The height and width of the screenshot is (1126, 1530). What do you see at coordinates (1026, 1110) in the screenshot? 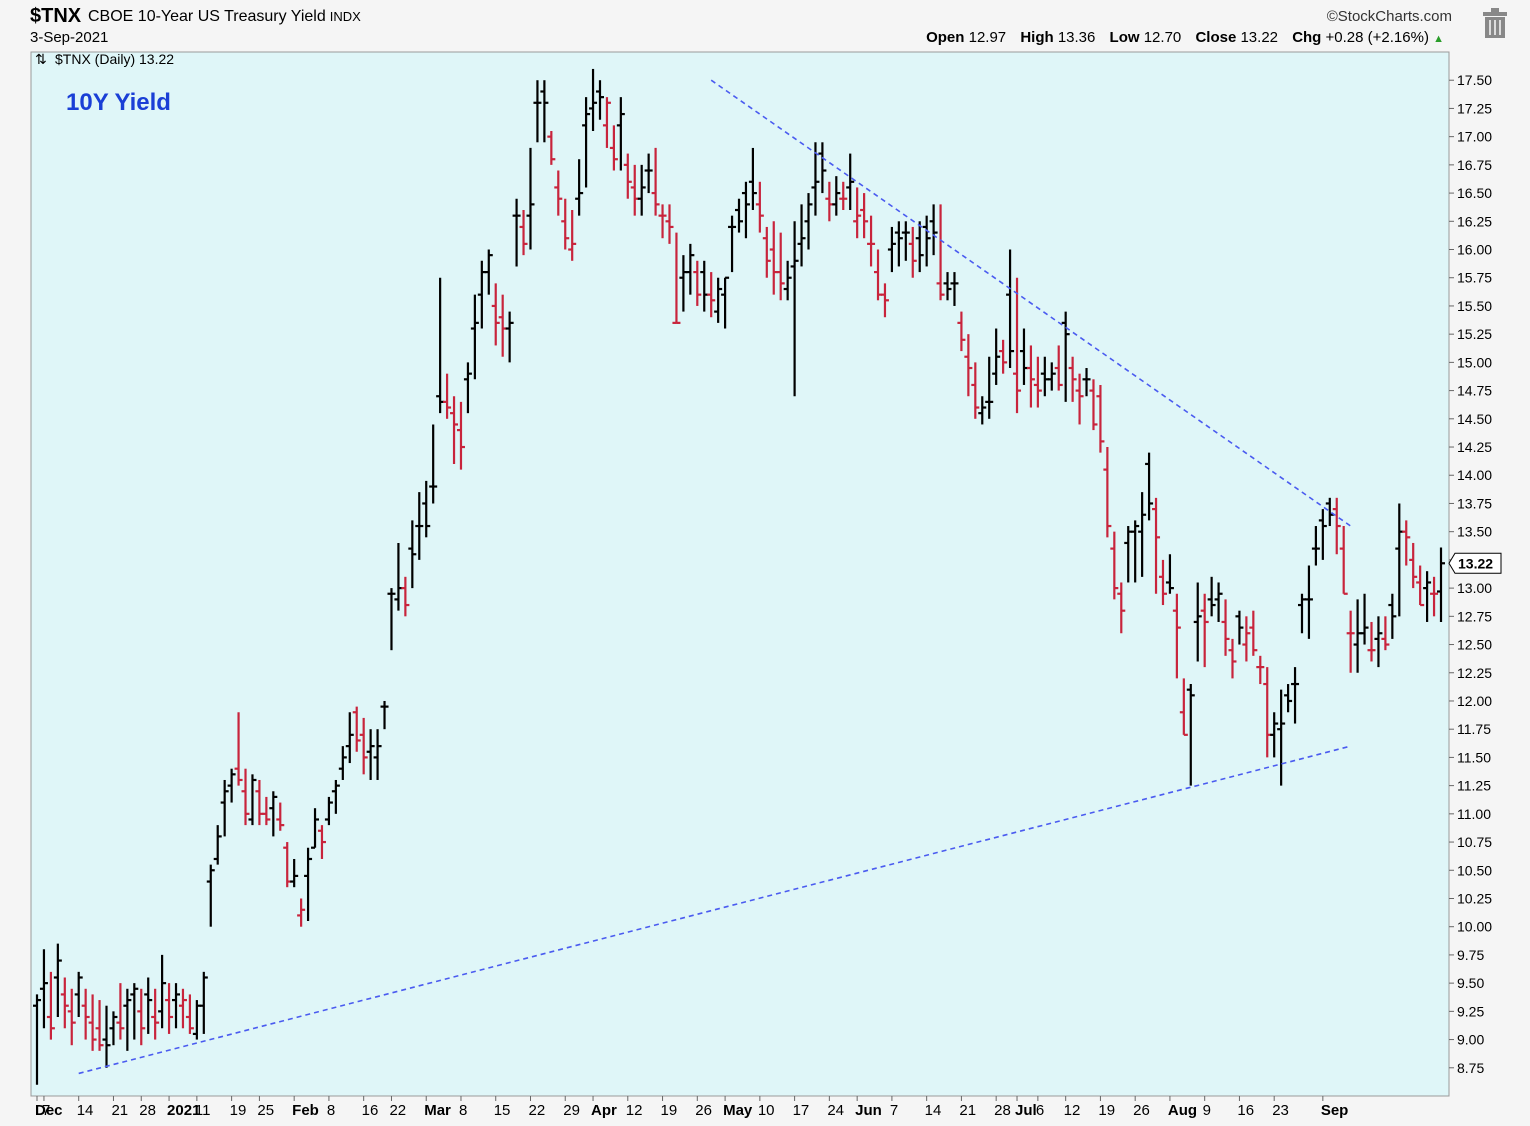
I see `x-tick-label: Jul` at bounding box center [1026, 1110].